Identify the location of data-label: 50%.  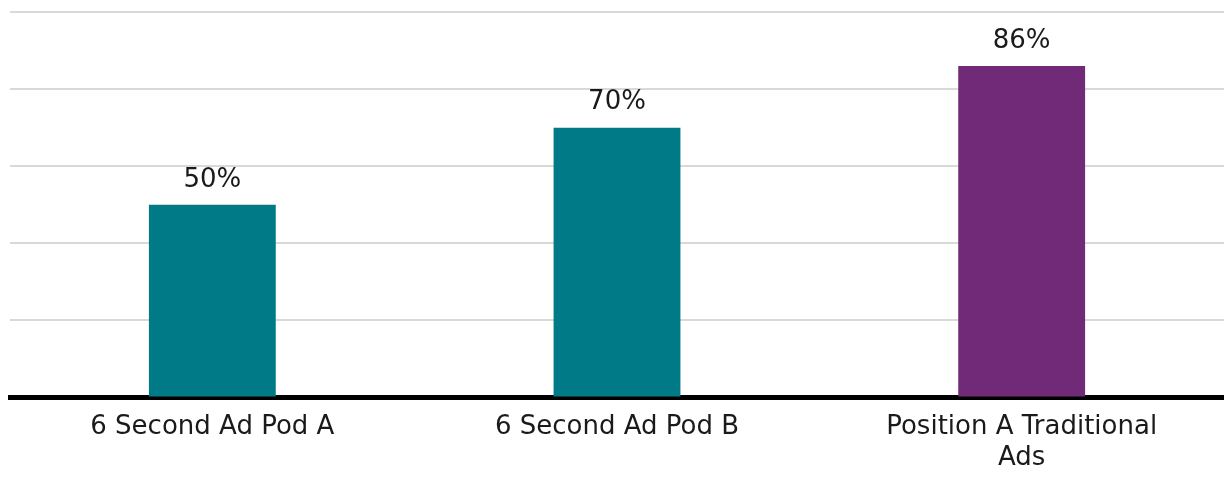
(212, 177).